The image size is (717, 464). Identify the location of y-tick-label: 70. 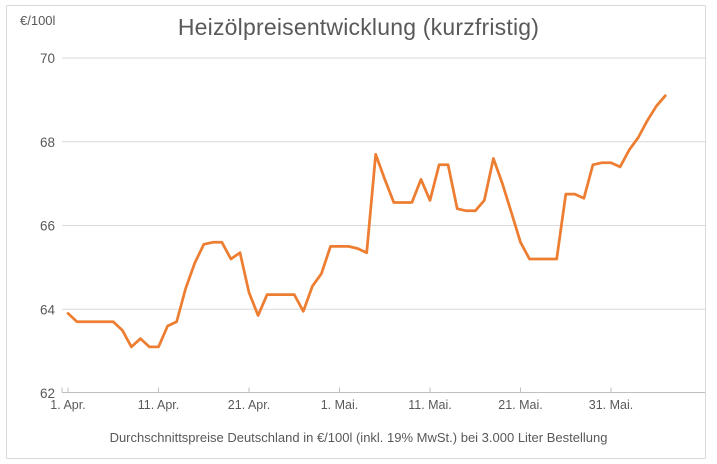
(47, 58).